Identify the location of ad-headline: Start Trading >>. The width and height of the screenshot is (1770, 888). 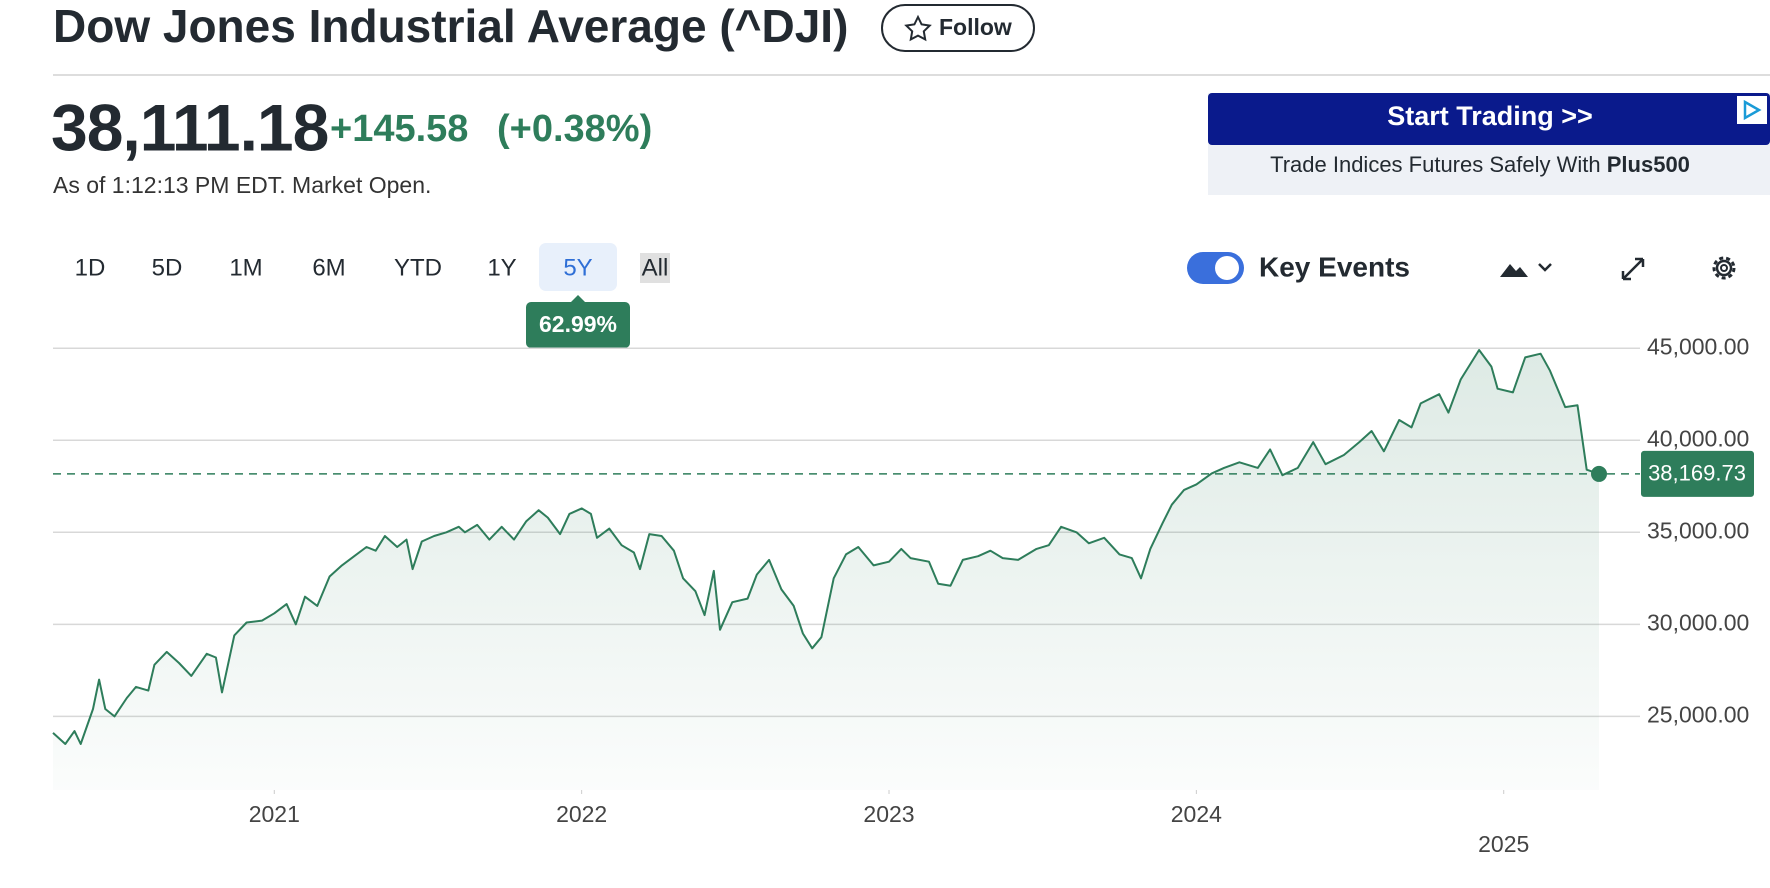
(1490, 116).